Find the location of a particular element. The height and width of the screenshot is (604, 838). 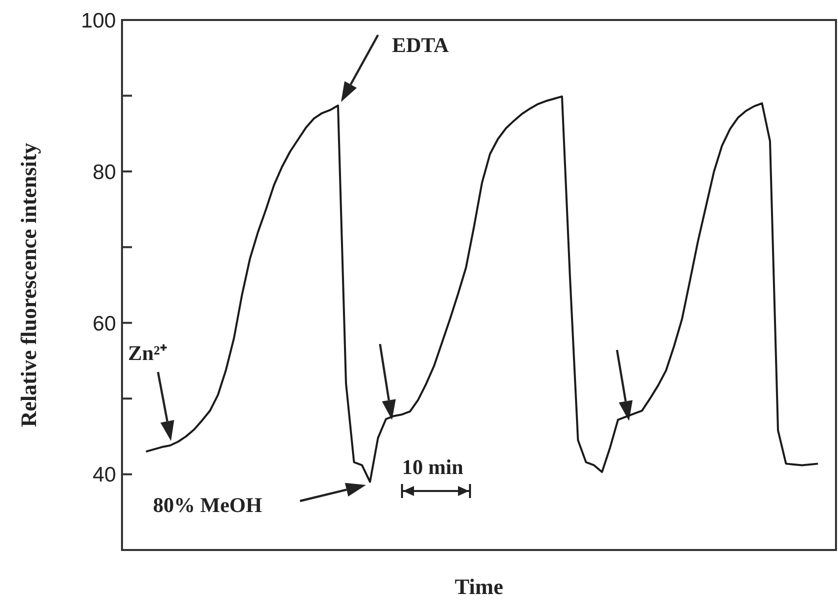

y-tick-label: 60 is located at coordinates (104, 324).